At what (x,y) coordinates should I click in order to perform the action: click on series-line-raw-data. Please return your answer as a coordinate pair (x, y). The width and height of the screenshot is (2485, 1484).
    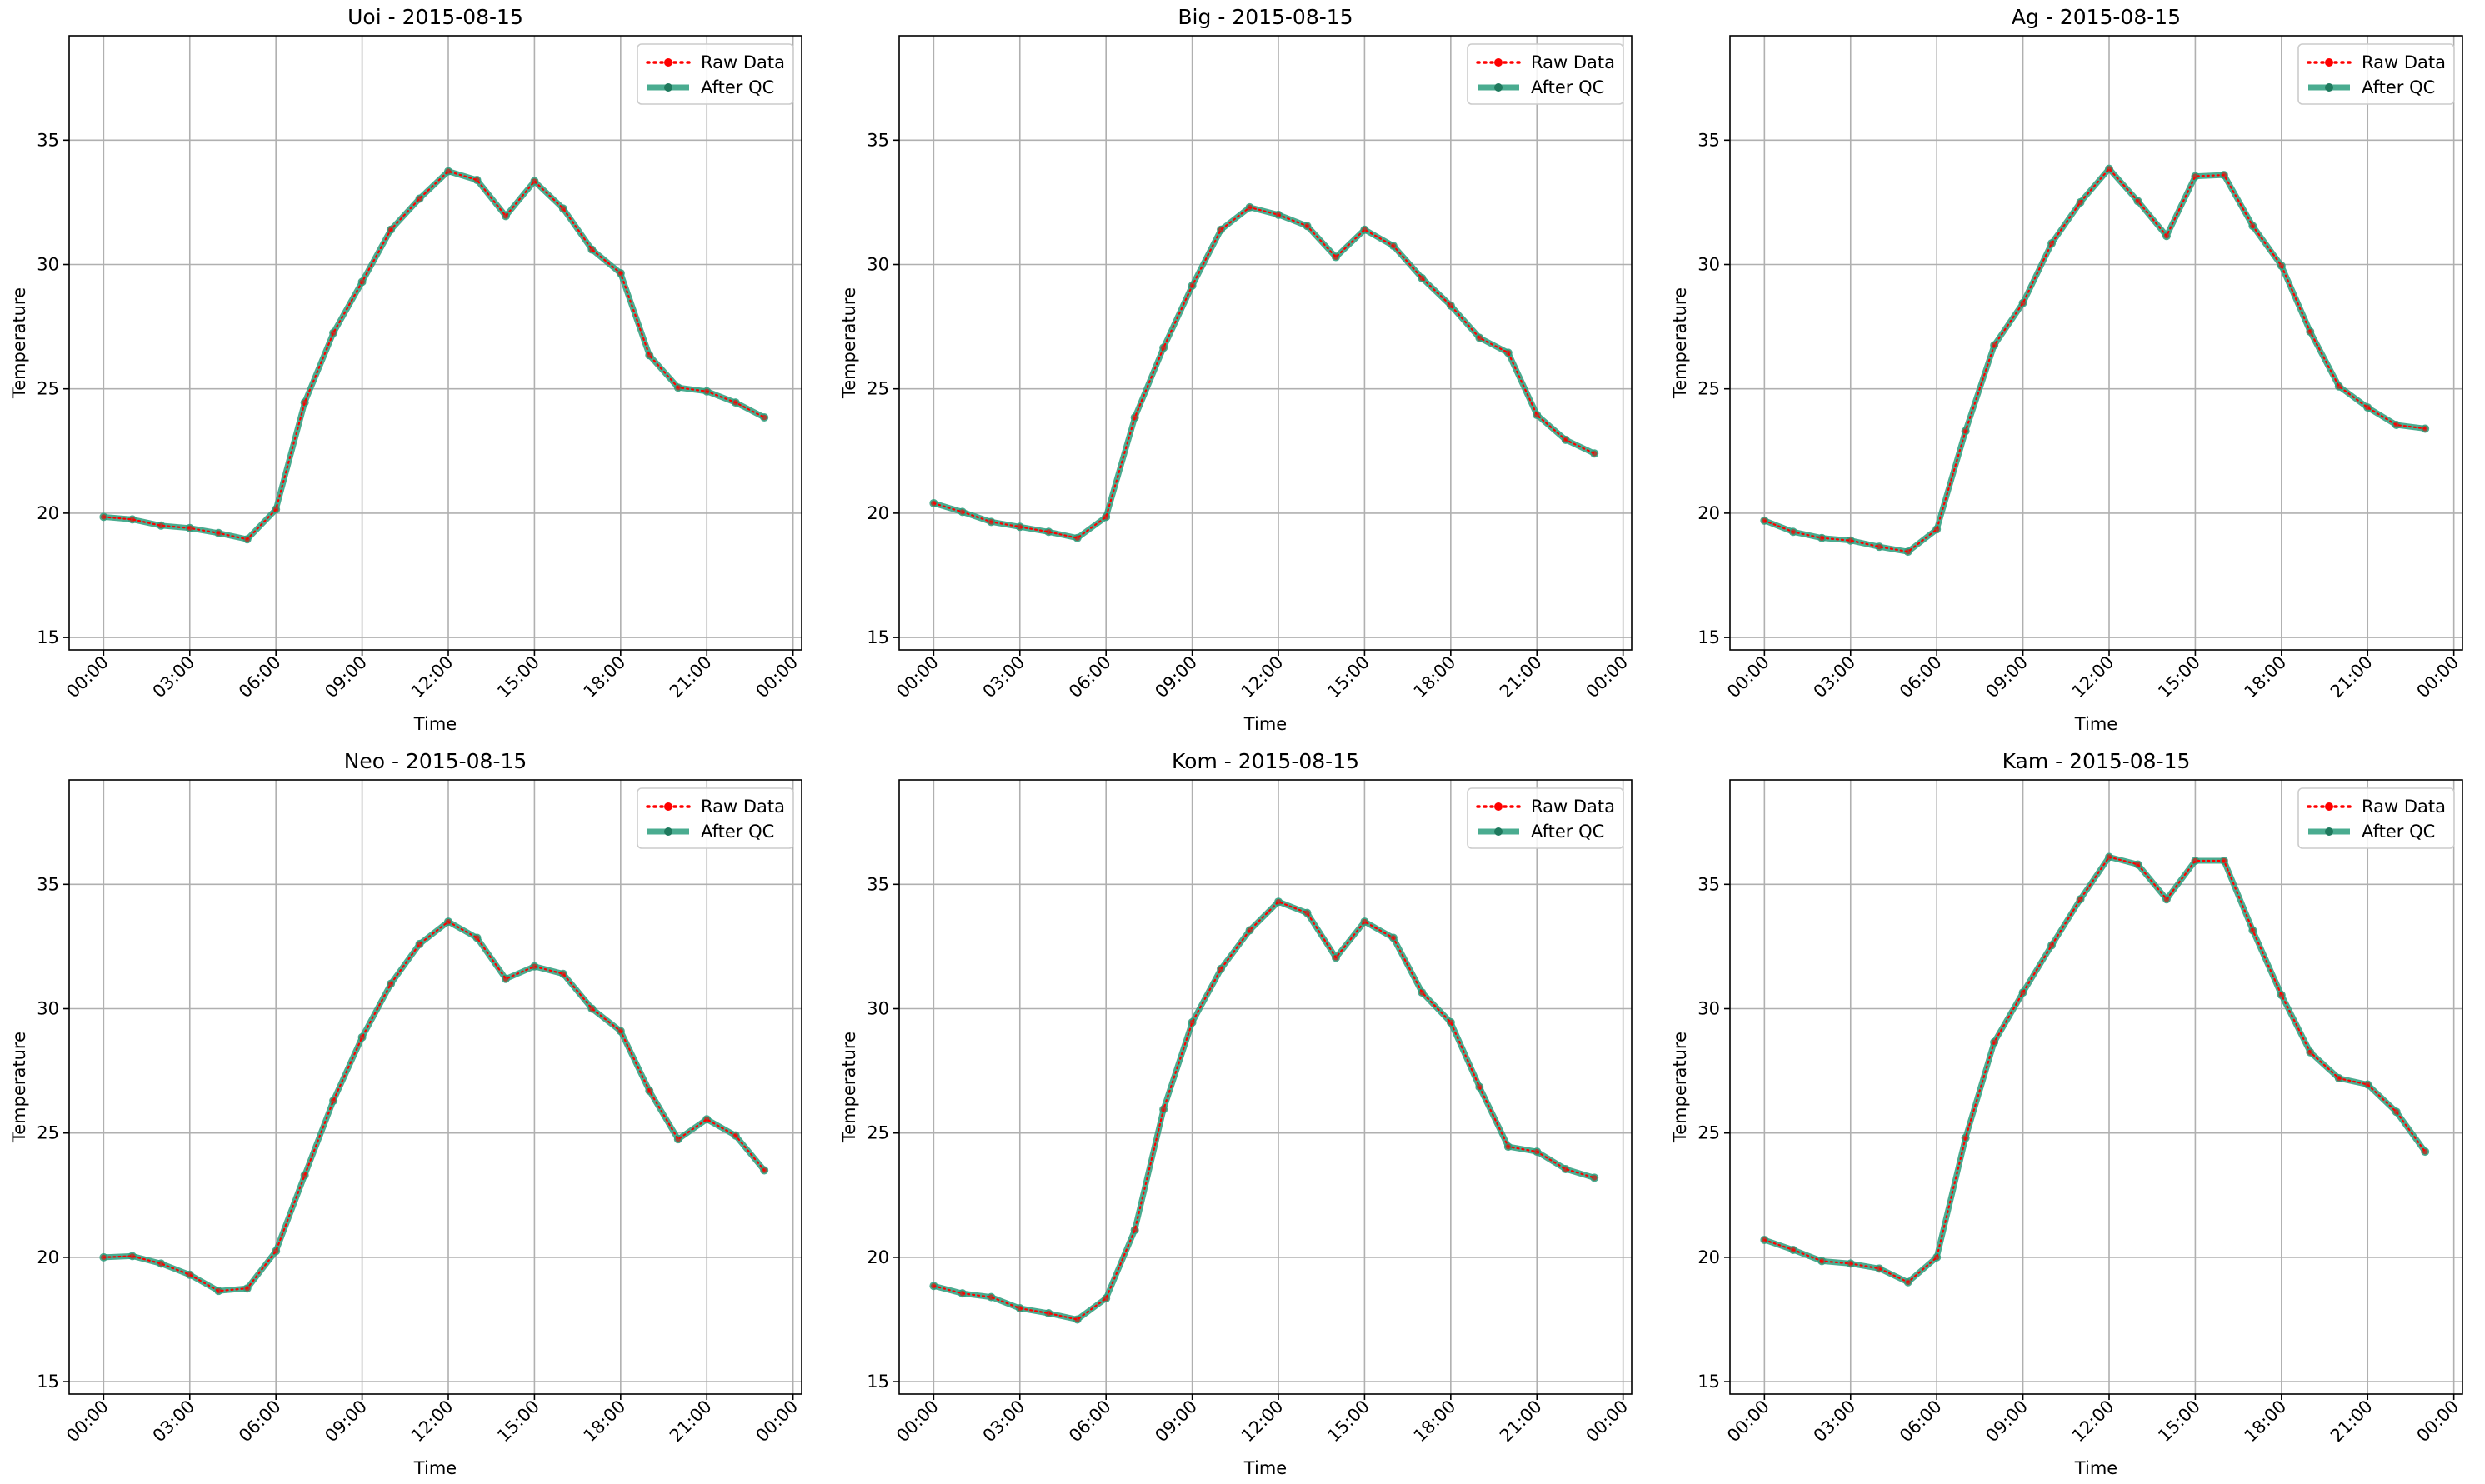
    Looking at the image, I should click on (434, 355).